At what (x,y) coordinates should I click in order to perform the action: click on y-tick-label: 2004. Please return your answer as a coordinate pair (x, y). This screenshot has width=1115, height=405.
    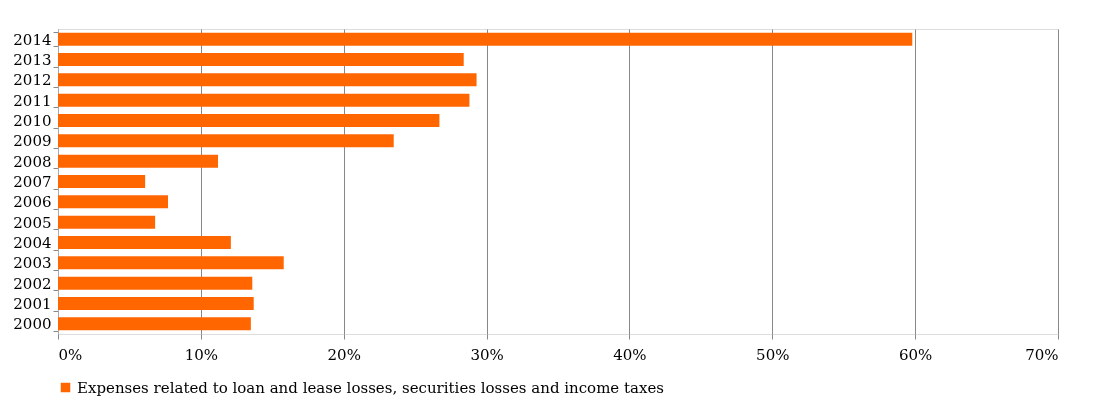
    Looking at the image, I should click on (32, 243).